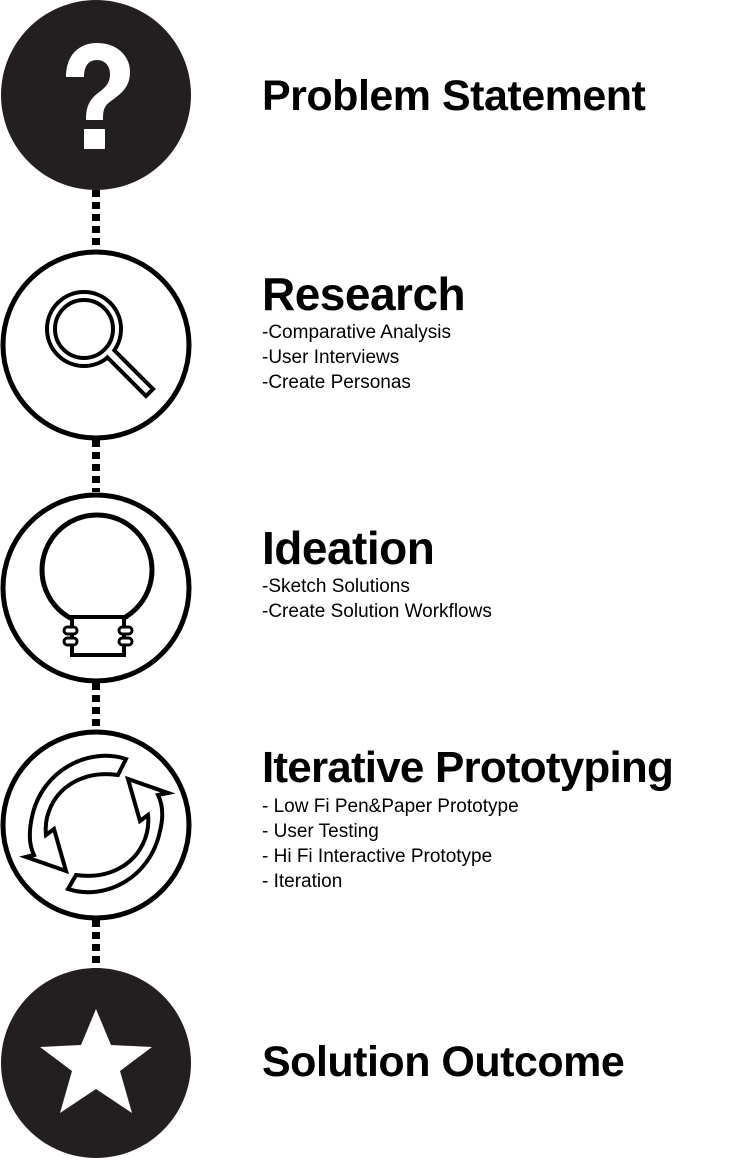 This screenshot has height=1160, width=729. Describe the element at coordinates (331, 357) in the screenshot. I see `list-item: -User Interviews` at that location.